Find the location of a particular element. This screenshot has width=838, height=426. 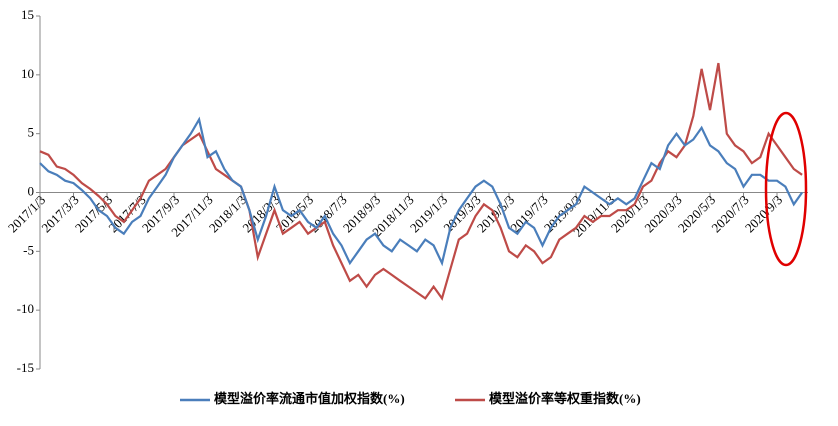

y-tick-label: 10 is located at coordinates (27, 73).